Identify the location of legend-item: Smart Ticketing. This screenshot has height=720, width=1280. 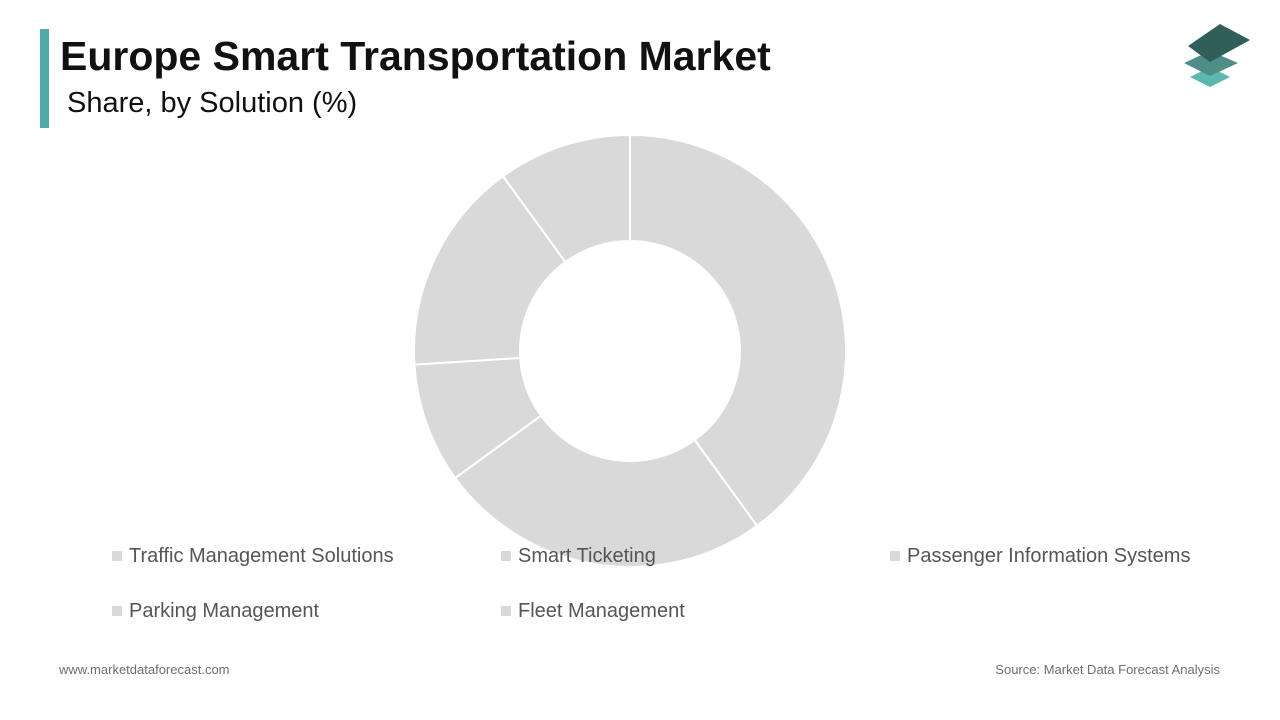
(578, 556).